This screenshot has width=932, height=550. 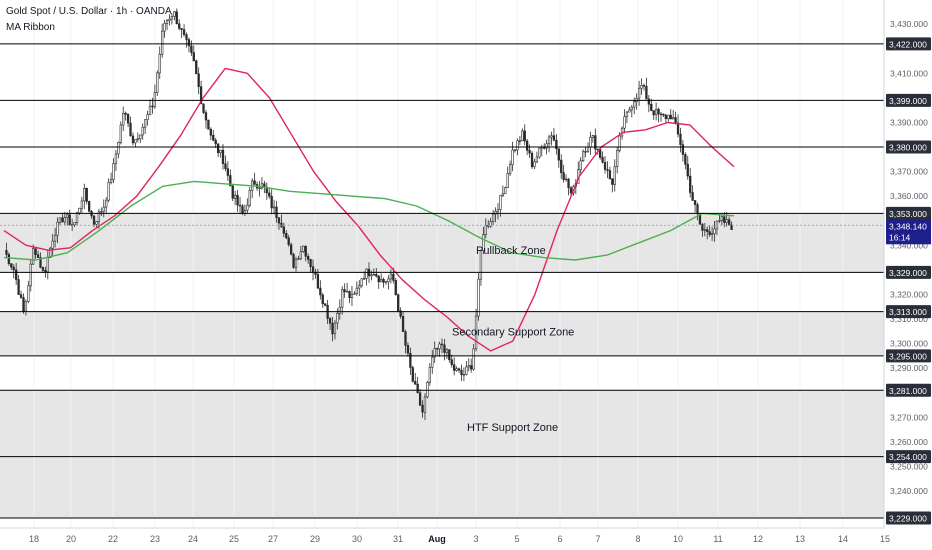 What do you see at coordinates (908, 356) in the screenshot?
I see `level-tag-6: 3,295.000` at bounding box center [908, 356].